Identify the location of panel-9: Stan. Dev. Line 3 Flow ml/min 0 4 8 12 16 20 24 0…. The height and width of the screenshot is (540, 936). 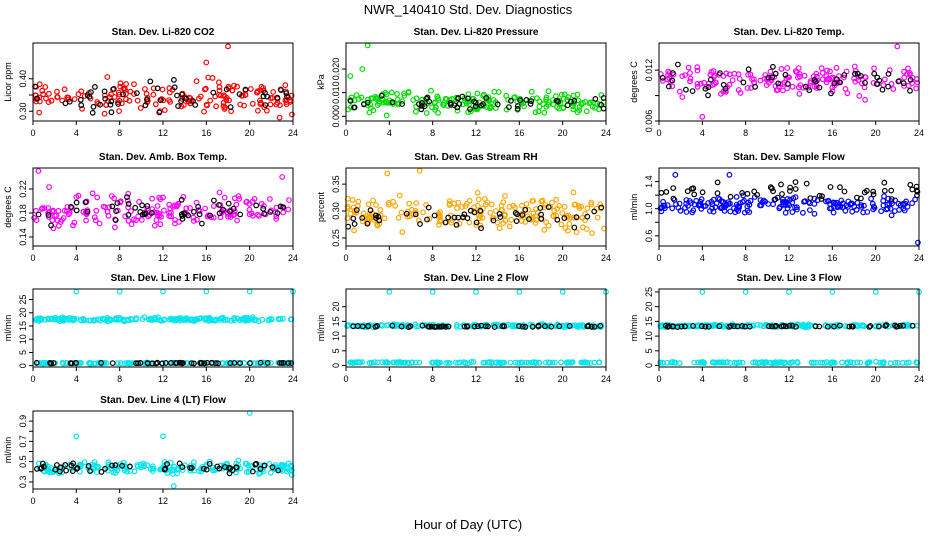
(776, 328).